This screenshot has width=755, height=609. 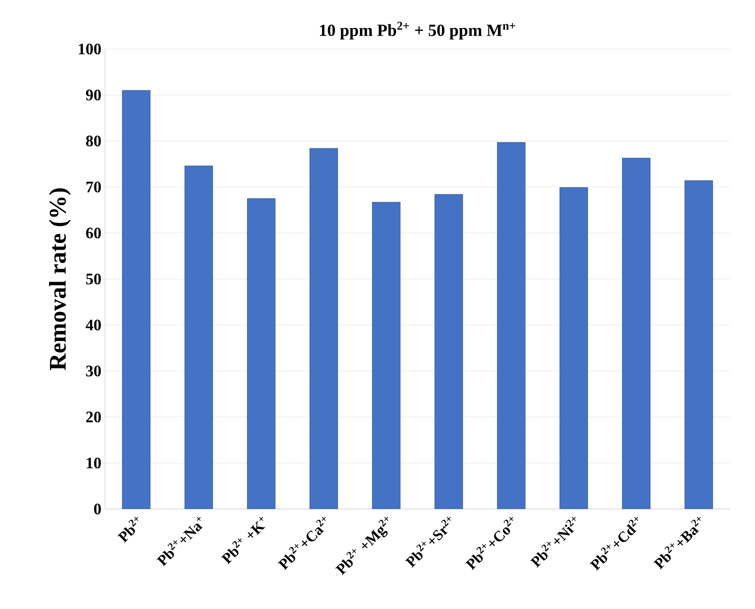 What do you see at coordinates (93, 463) in the screenshot?
I see `y-tick-label: 10` at bounding box center [93, 463].